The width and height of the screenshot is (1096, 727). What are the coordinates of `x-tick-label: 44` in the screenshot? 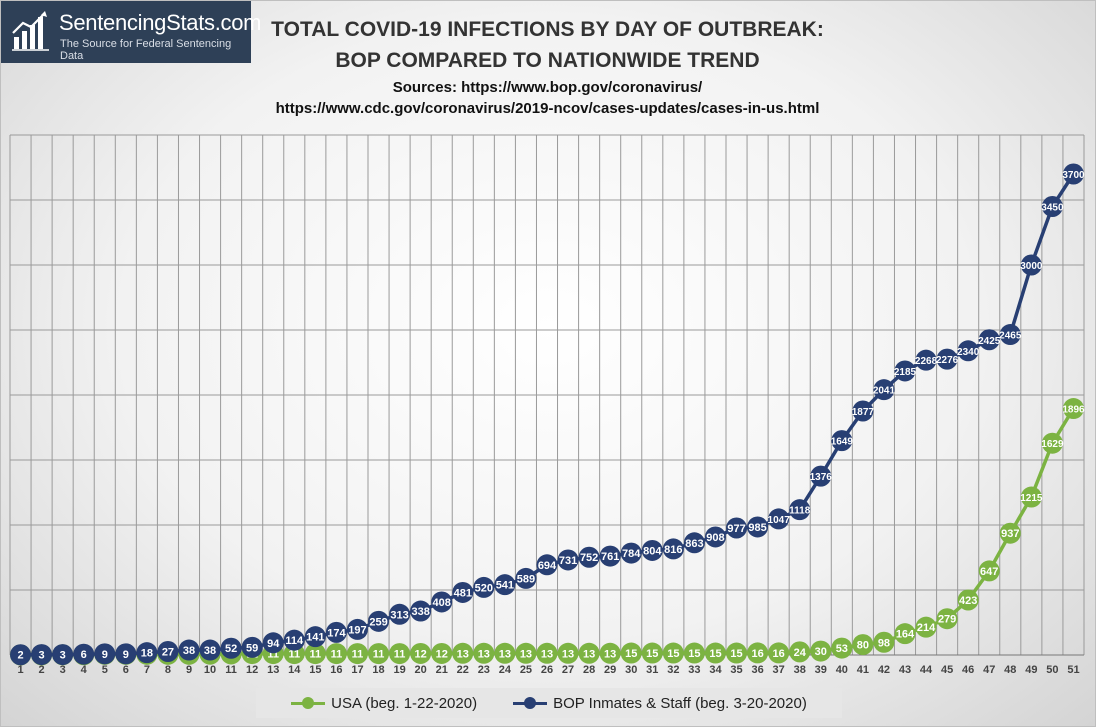 It's located at (926, 670).